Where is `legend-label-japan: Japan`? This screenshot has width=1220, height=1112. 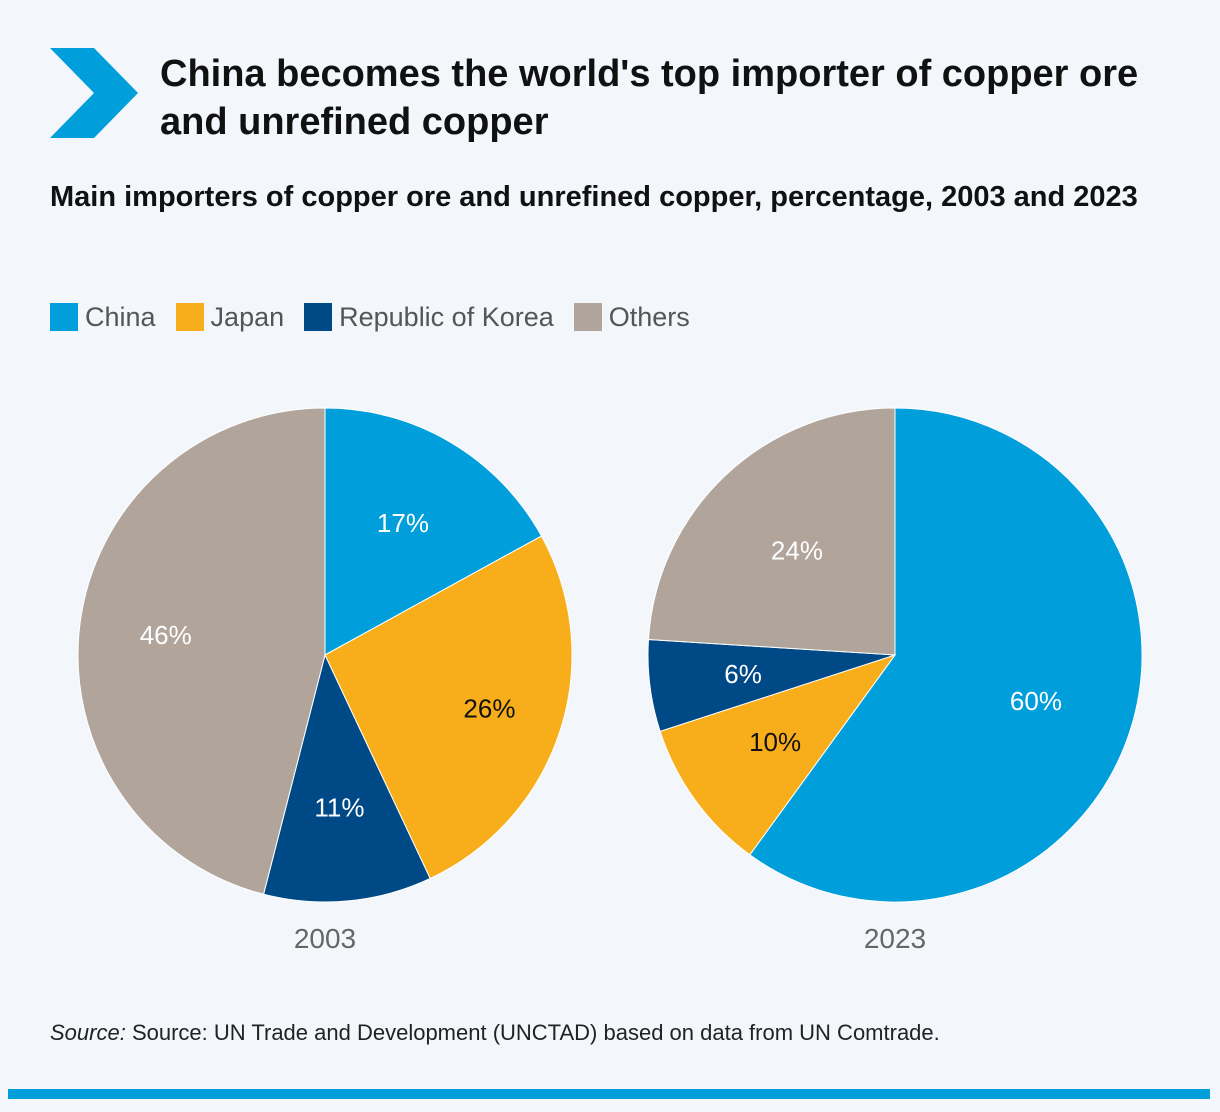
legend-label-japan: Japan is located at coordinates (247, 316).